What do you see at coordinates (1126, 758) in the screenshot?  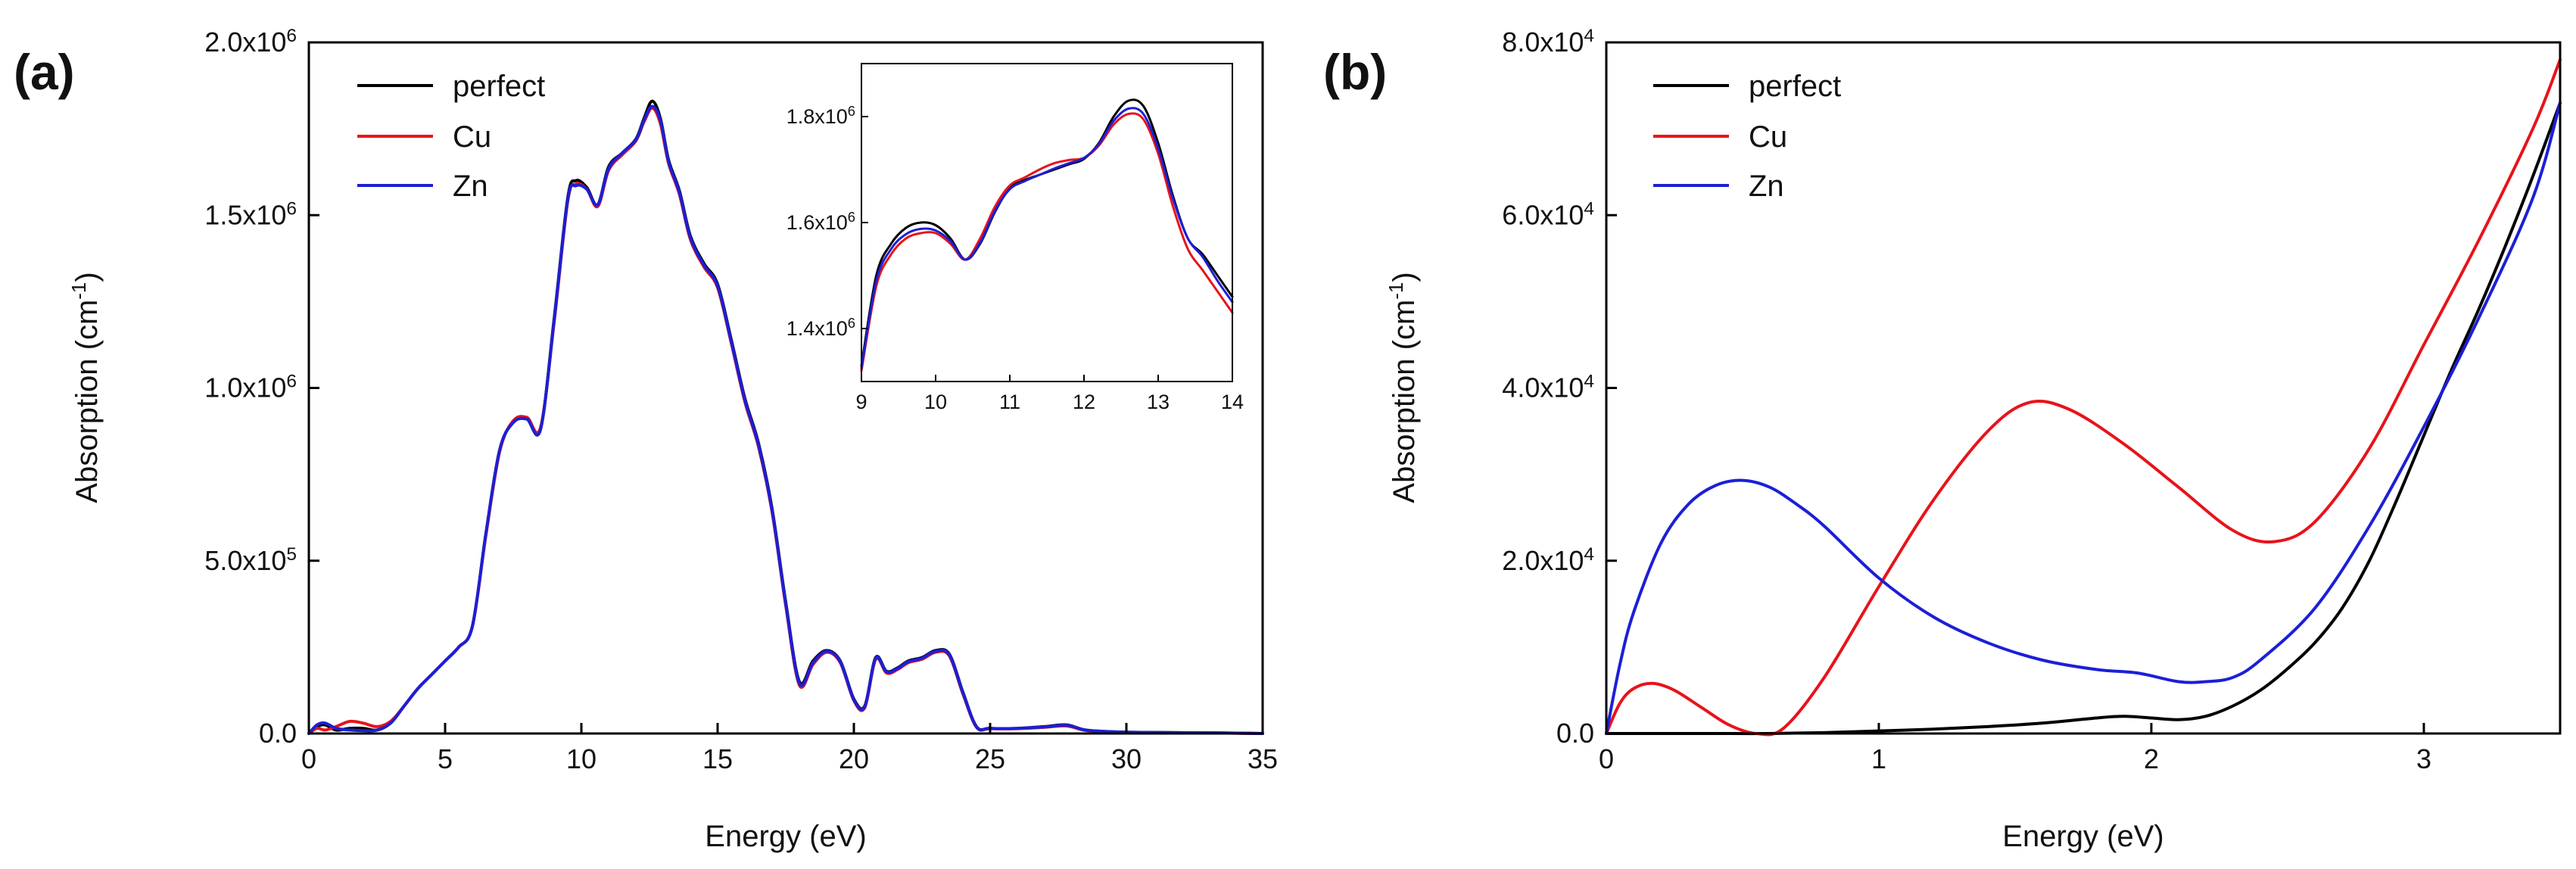 I see `x-tick-label: 30` at bounding box center [1126, 758].